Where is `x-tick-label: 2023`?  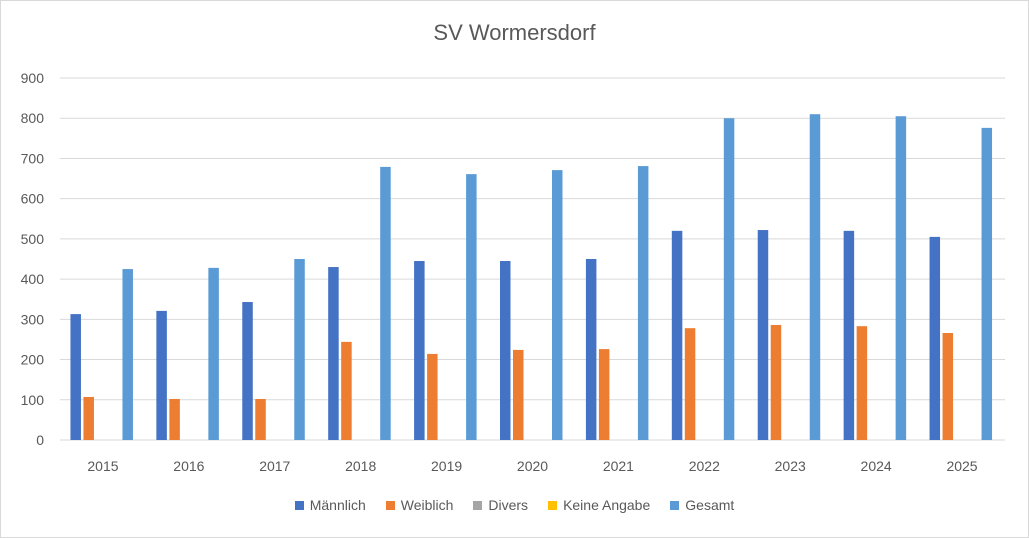 x-tick-label: 2023 is located at coordinates (790, 466).